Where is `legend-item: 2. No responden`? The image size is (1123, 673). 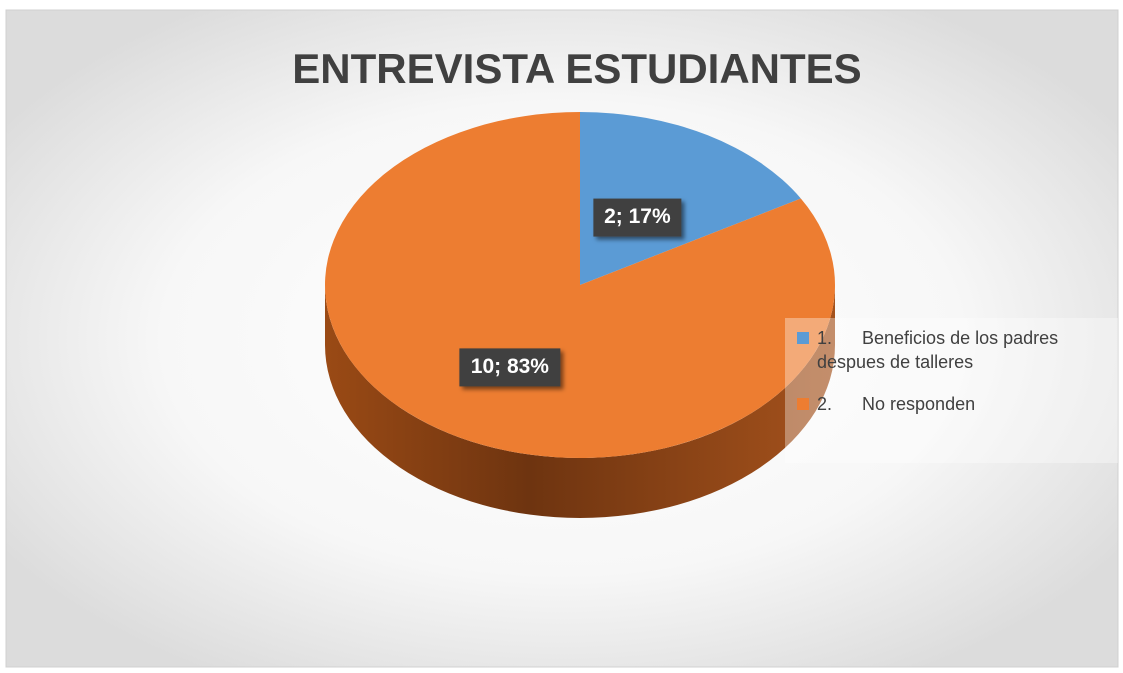 legend-item: 2. No responden is located at coordinates (951, 404).